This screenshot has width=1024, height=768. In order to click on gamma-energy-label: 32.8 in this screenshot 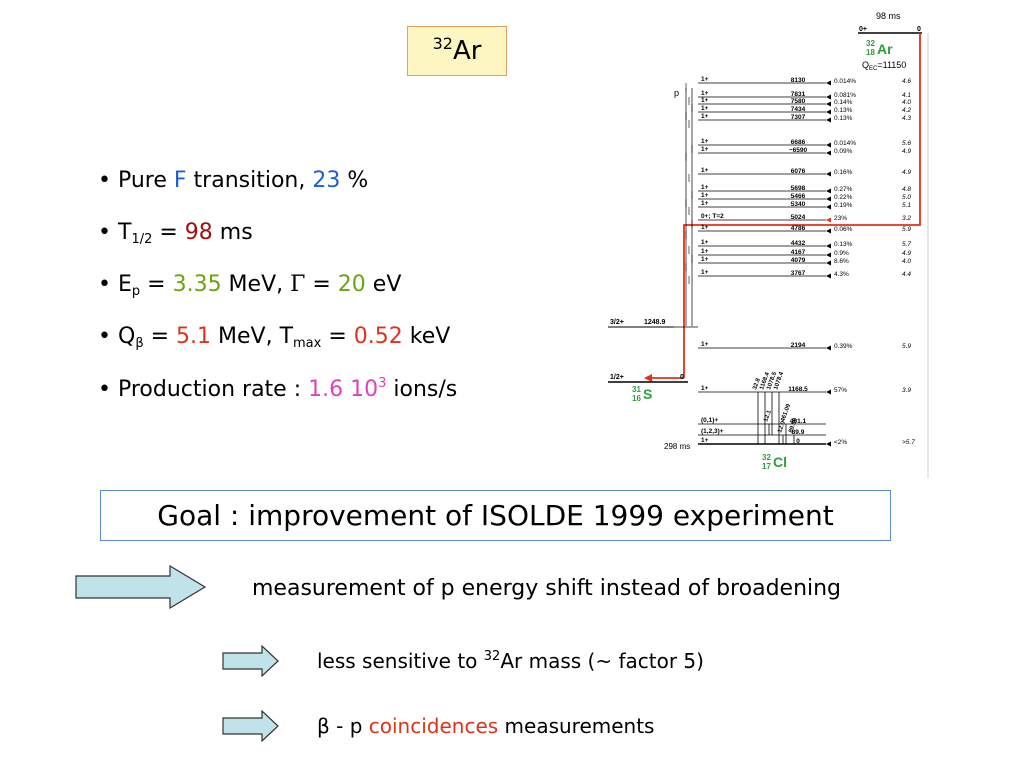, I will do `click(757, 384)`.